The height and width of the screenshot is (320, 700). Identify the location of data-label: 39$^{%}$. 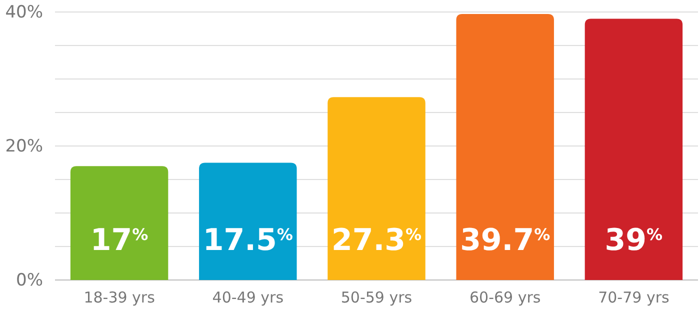
(633, 240).